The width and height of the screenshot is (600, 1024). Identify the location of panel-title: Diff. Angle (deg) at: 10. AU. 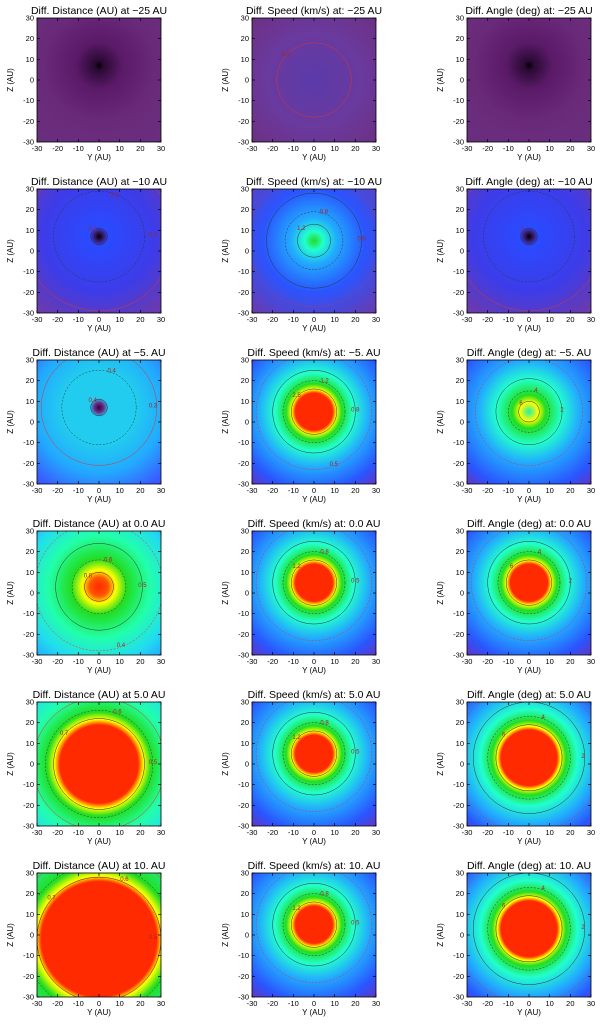
(529, 866).